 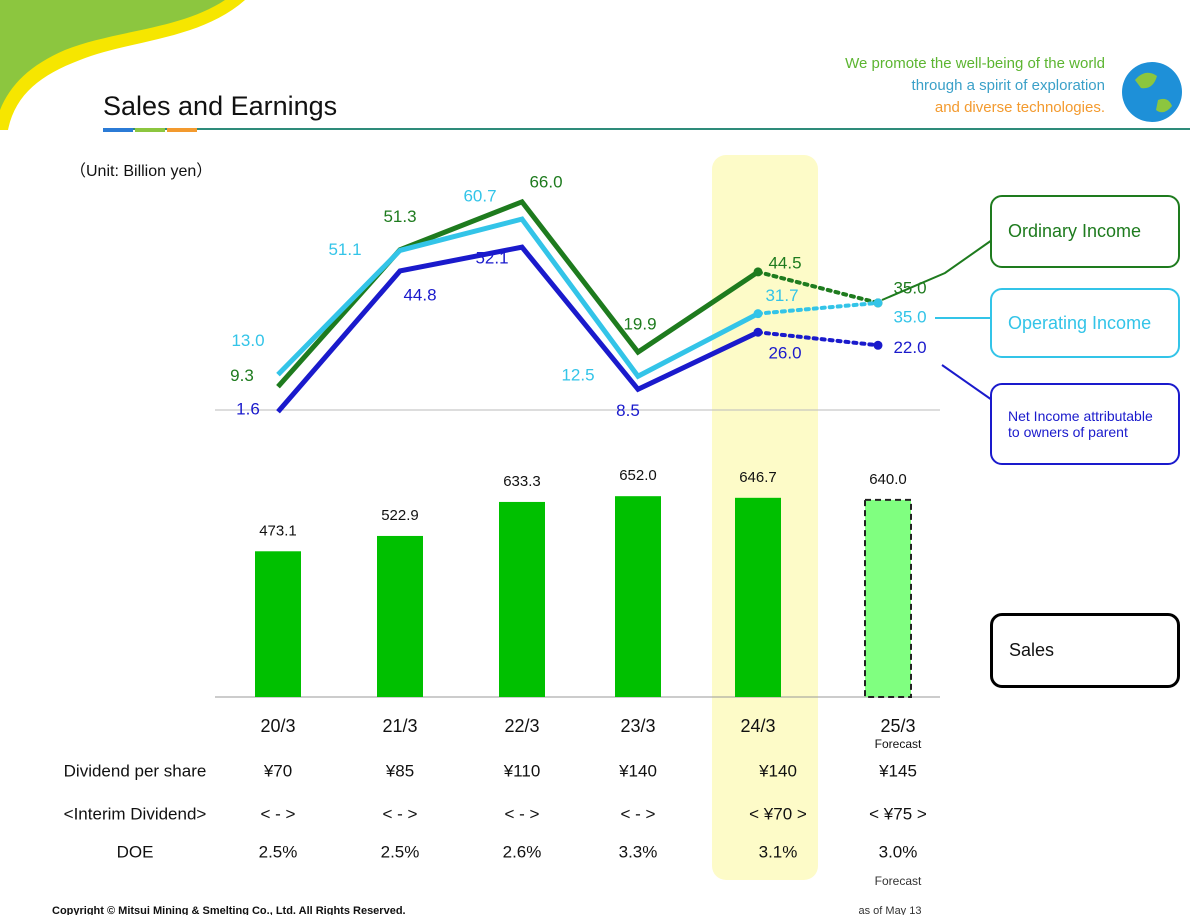 What do you see at coordinates (522, 851) in the screenshot?
I see `table-cell: 2.6%` at bounding box center [522, 851].